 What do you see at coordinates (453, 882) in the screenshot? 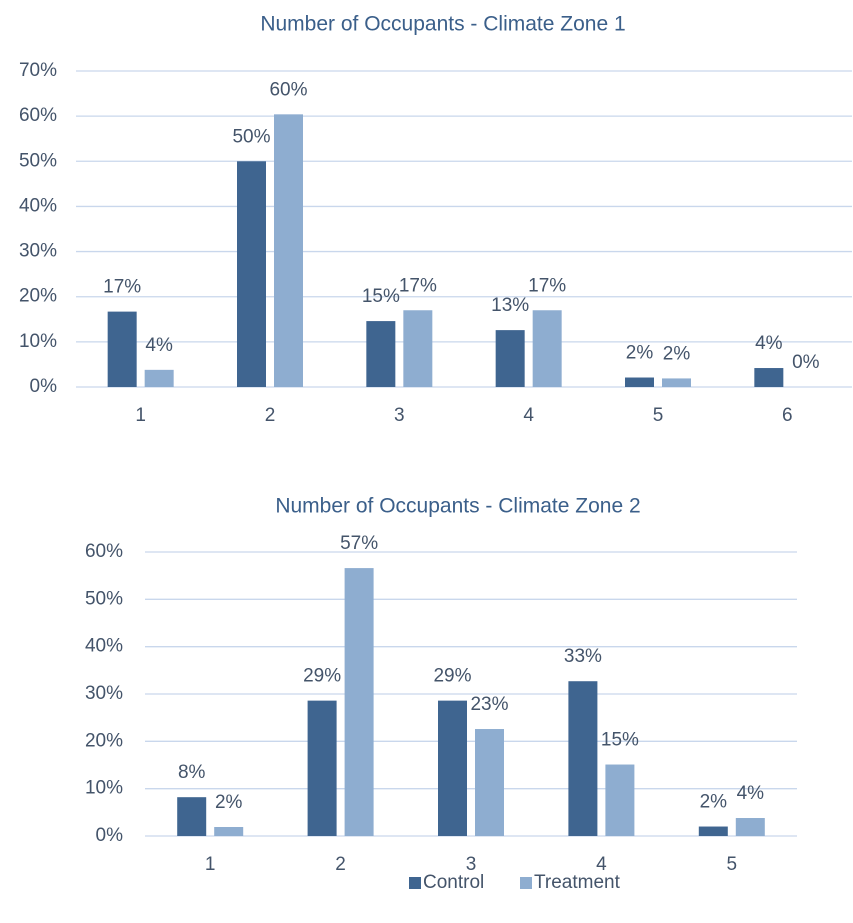
I see `legend-label: Control` at bounding box center [453, 882].